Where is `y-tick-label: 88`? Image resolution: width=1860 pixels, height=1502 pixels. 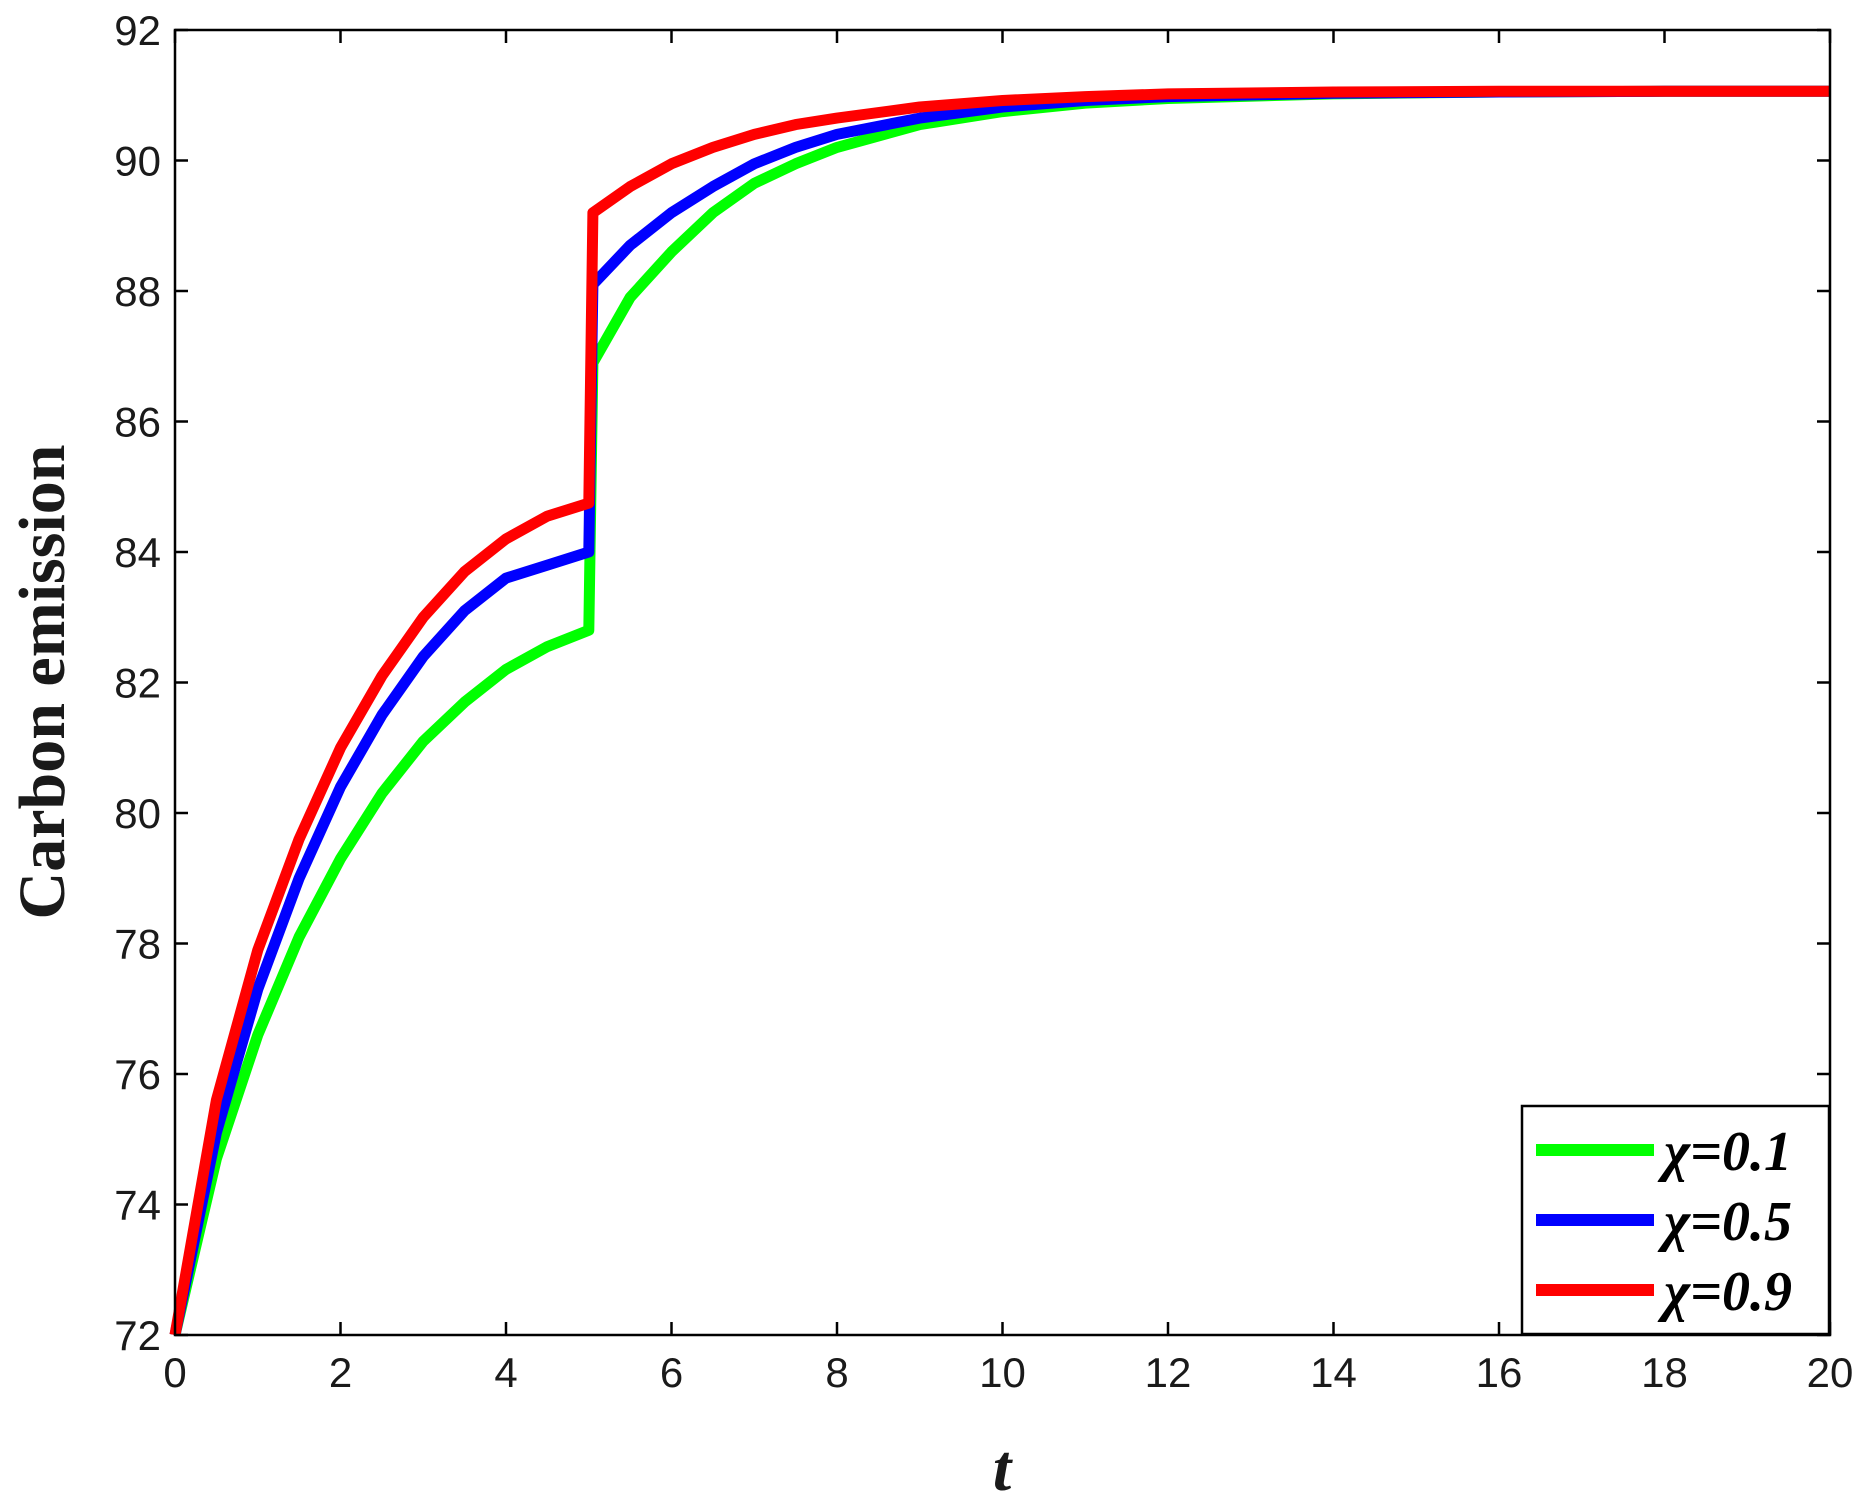
y-tick-label: 88 is located at coordinates (137, 291).